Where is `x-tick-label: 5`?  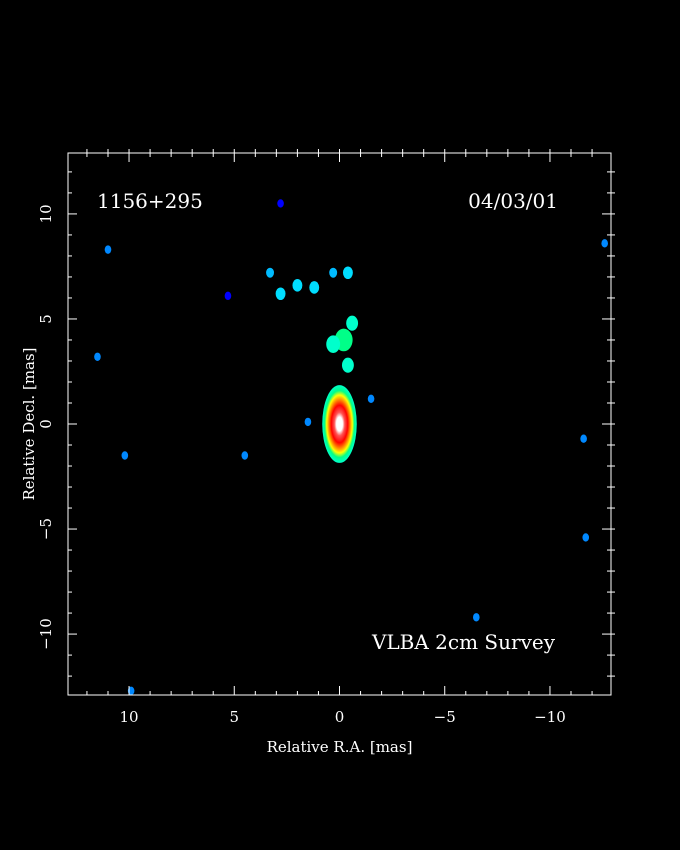 x-tick-label: 5 is located at coordinates (234, 717).